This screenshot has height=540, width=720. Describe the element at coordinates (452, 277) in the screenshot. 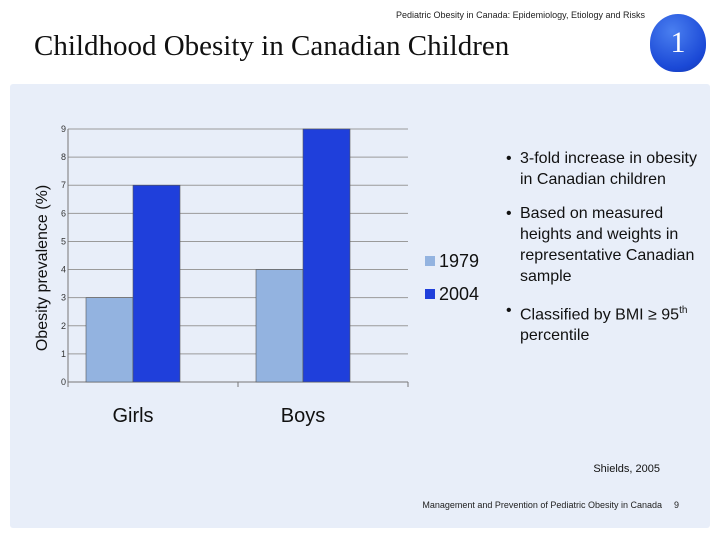

I see `legend: 1979 2004` at that location.